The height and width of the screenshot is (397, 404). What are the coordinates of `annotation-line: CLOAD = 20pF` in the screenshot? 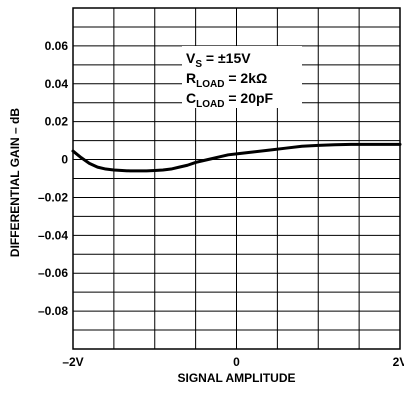 It's located at (230, 100).